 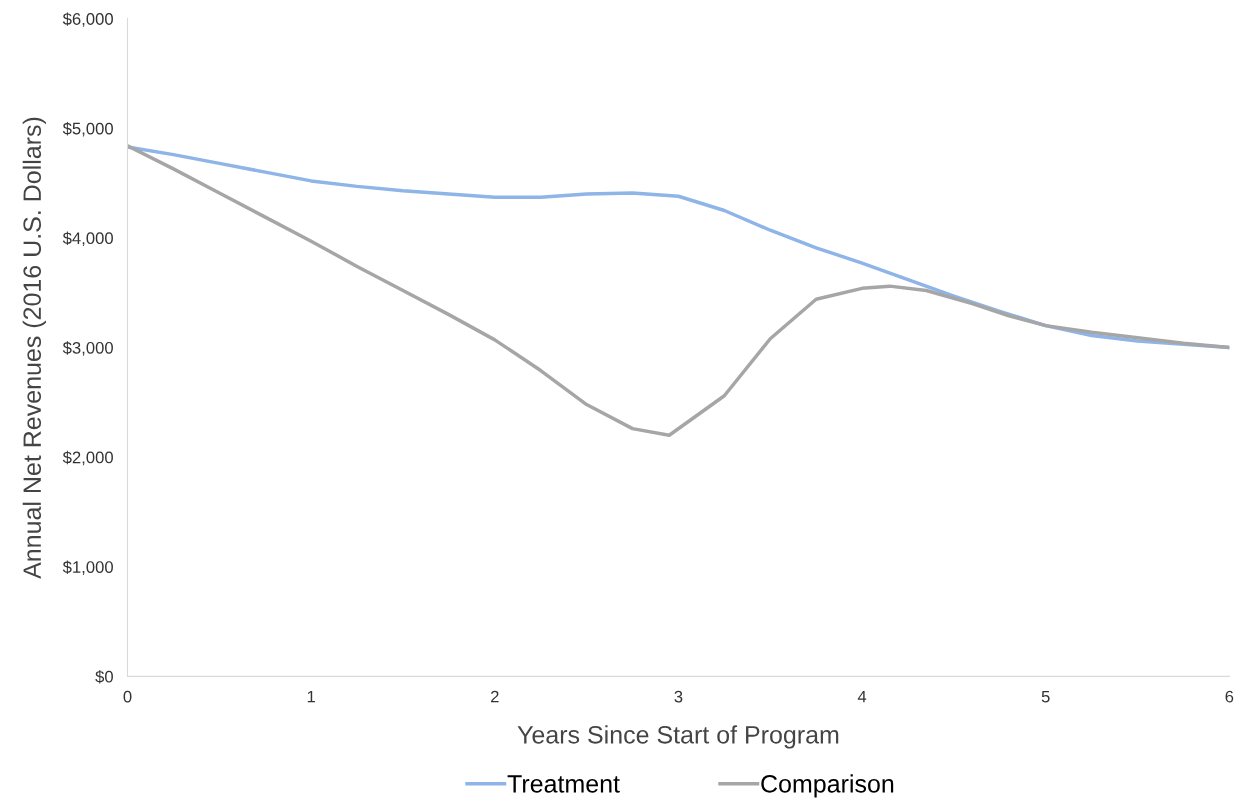 What do you see at coordinates (311, 696) in the screenshot?
I see `x-tick-label: 1` at bounding box center [311, 696].